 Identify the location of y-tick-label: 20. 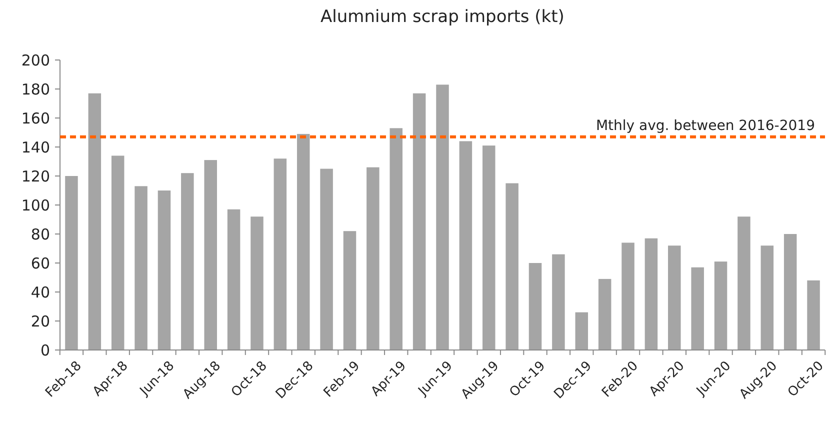
(40, 321).